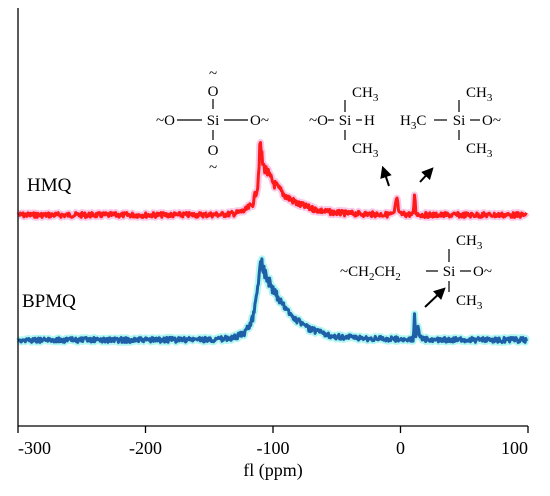 Image resolution: width=550 pixels, height=496 pixels. What do you see at coordinates (469, 242) in the screenshot?
I see `bp-top-methyl: CH3` at bounding box center [469, 242].